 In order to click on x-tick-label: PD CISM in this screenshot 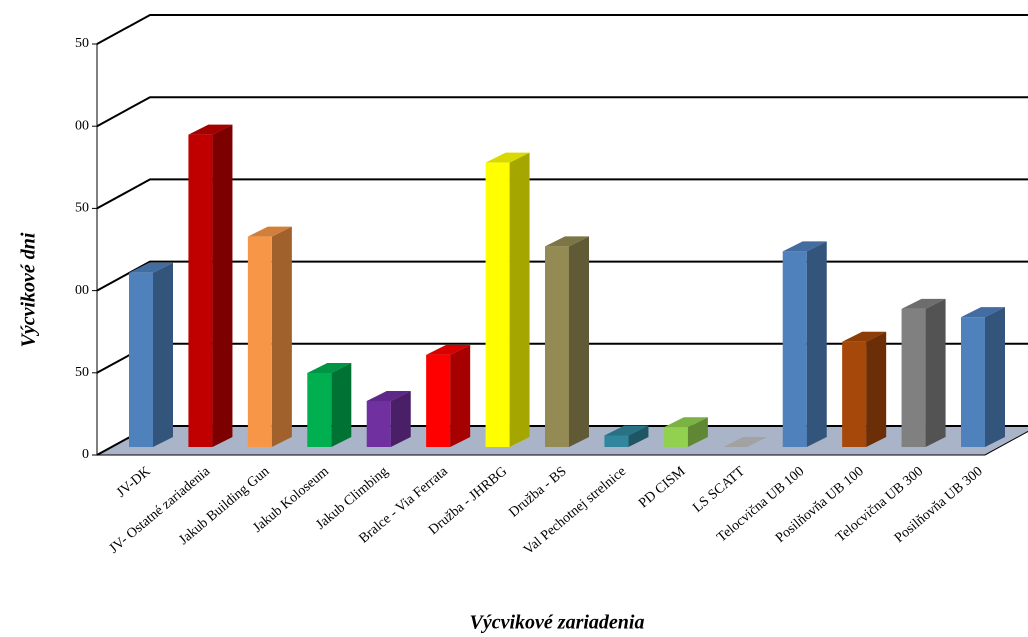, I will do `click(662, 488)`.